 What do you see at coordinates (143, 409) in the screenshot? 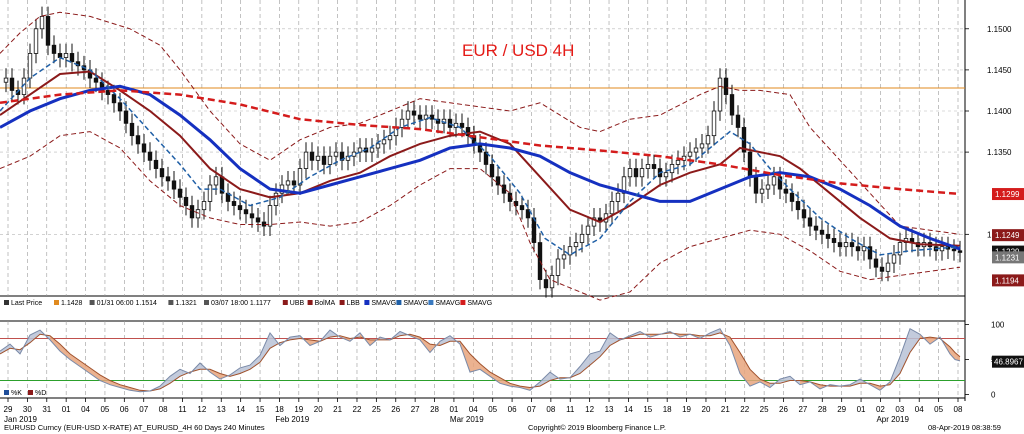
I see `day-tick-label: 07` at bounding box center [143, 409].